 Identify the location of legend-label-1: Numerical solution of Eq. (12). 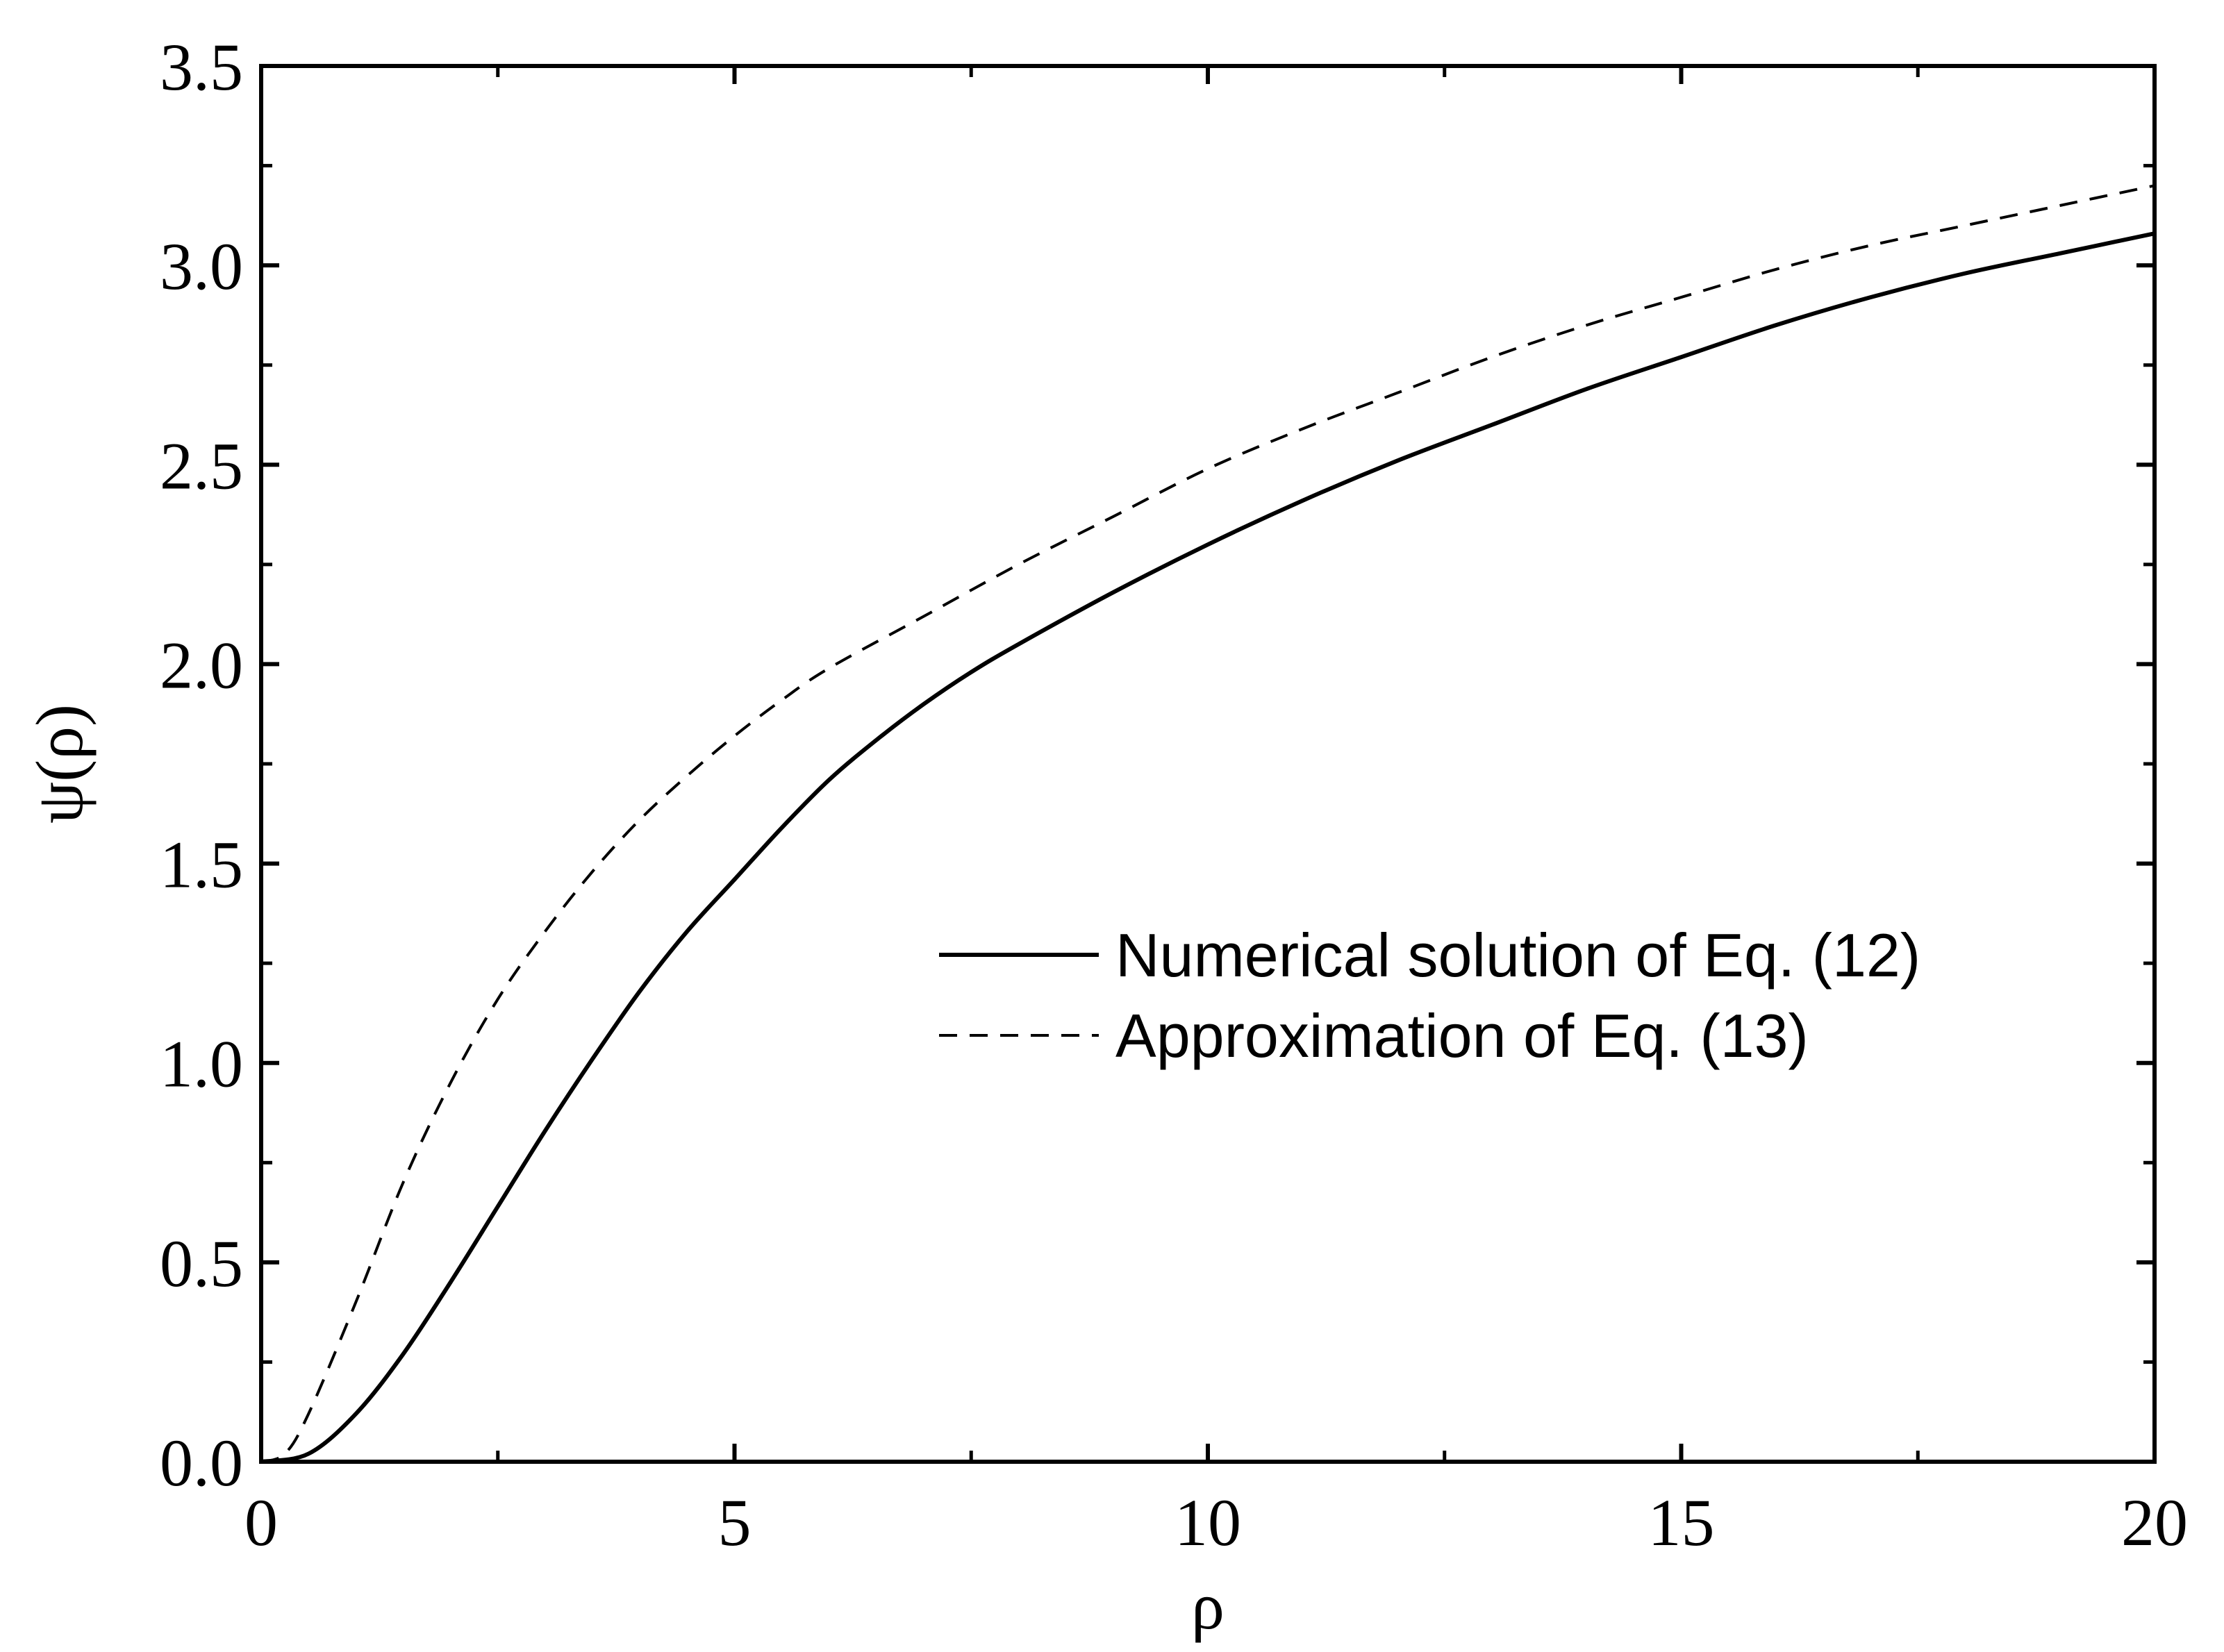
(1517, 955).